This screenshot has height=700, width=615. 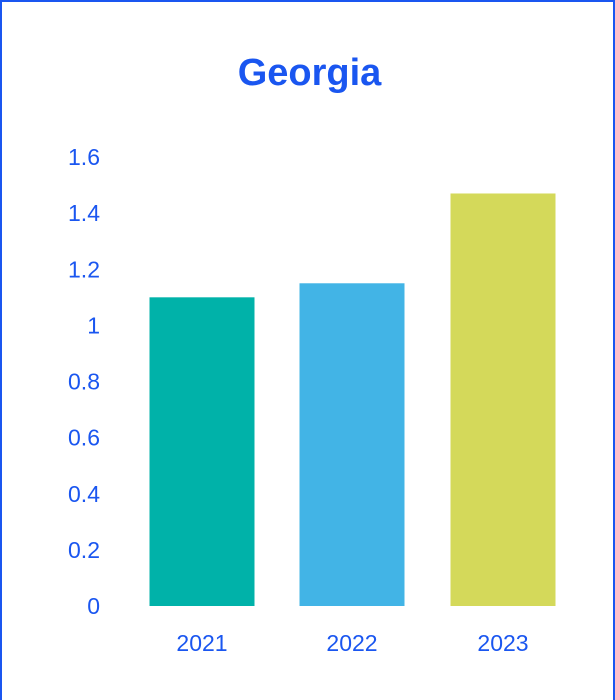 What do you see at coordinates (84, 494) in the screenshot?
I see `y-tick-label: 0.4` at bounding box center [84, 494].